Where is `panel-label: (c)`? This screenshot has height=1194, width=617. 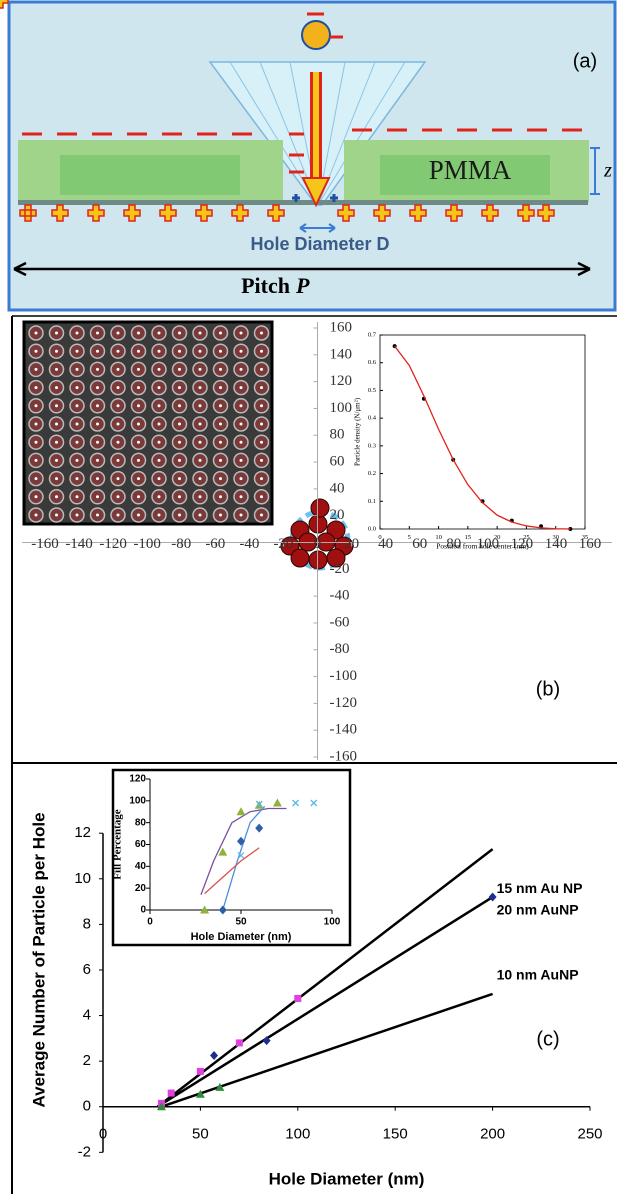 panel-label: (c) is located at coordinates (547, 1039).